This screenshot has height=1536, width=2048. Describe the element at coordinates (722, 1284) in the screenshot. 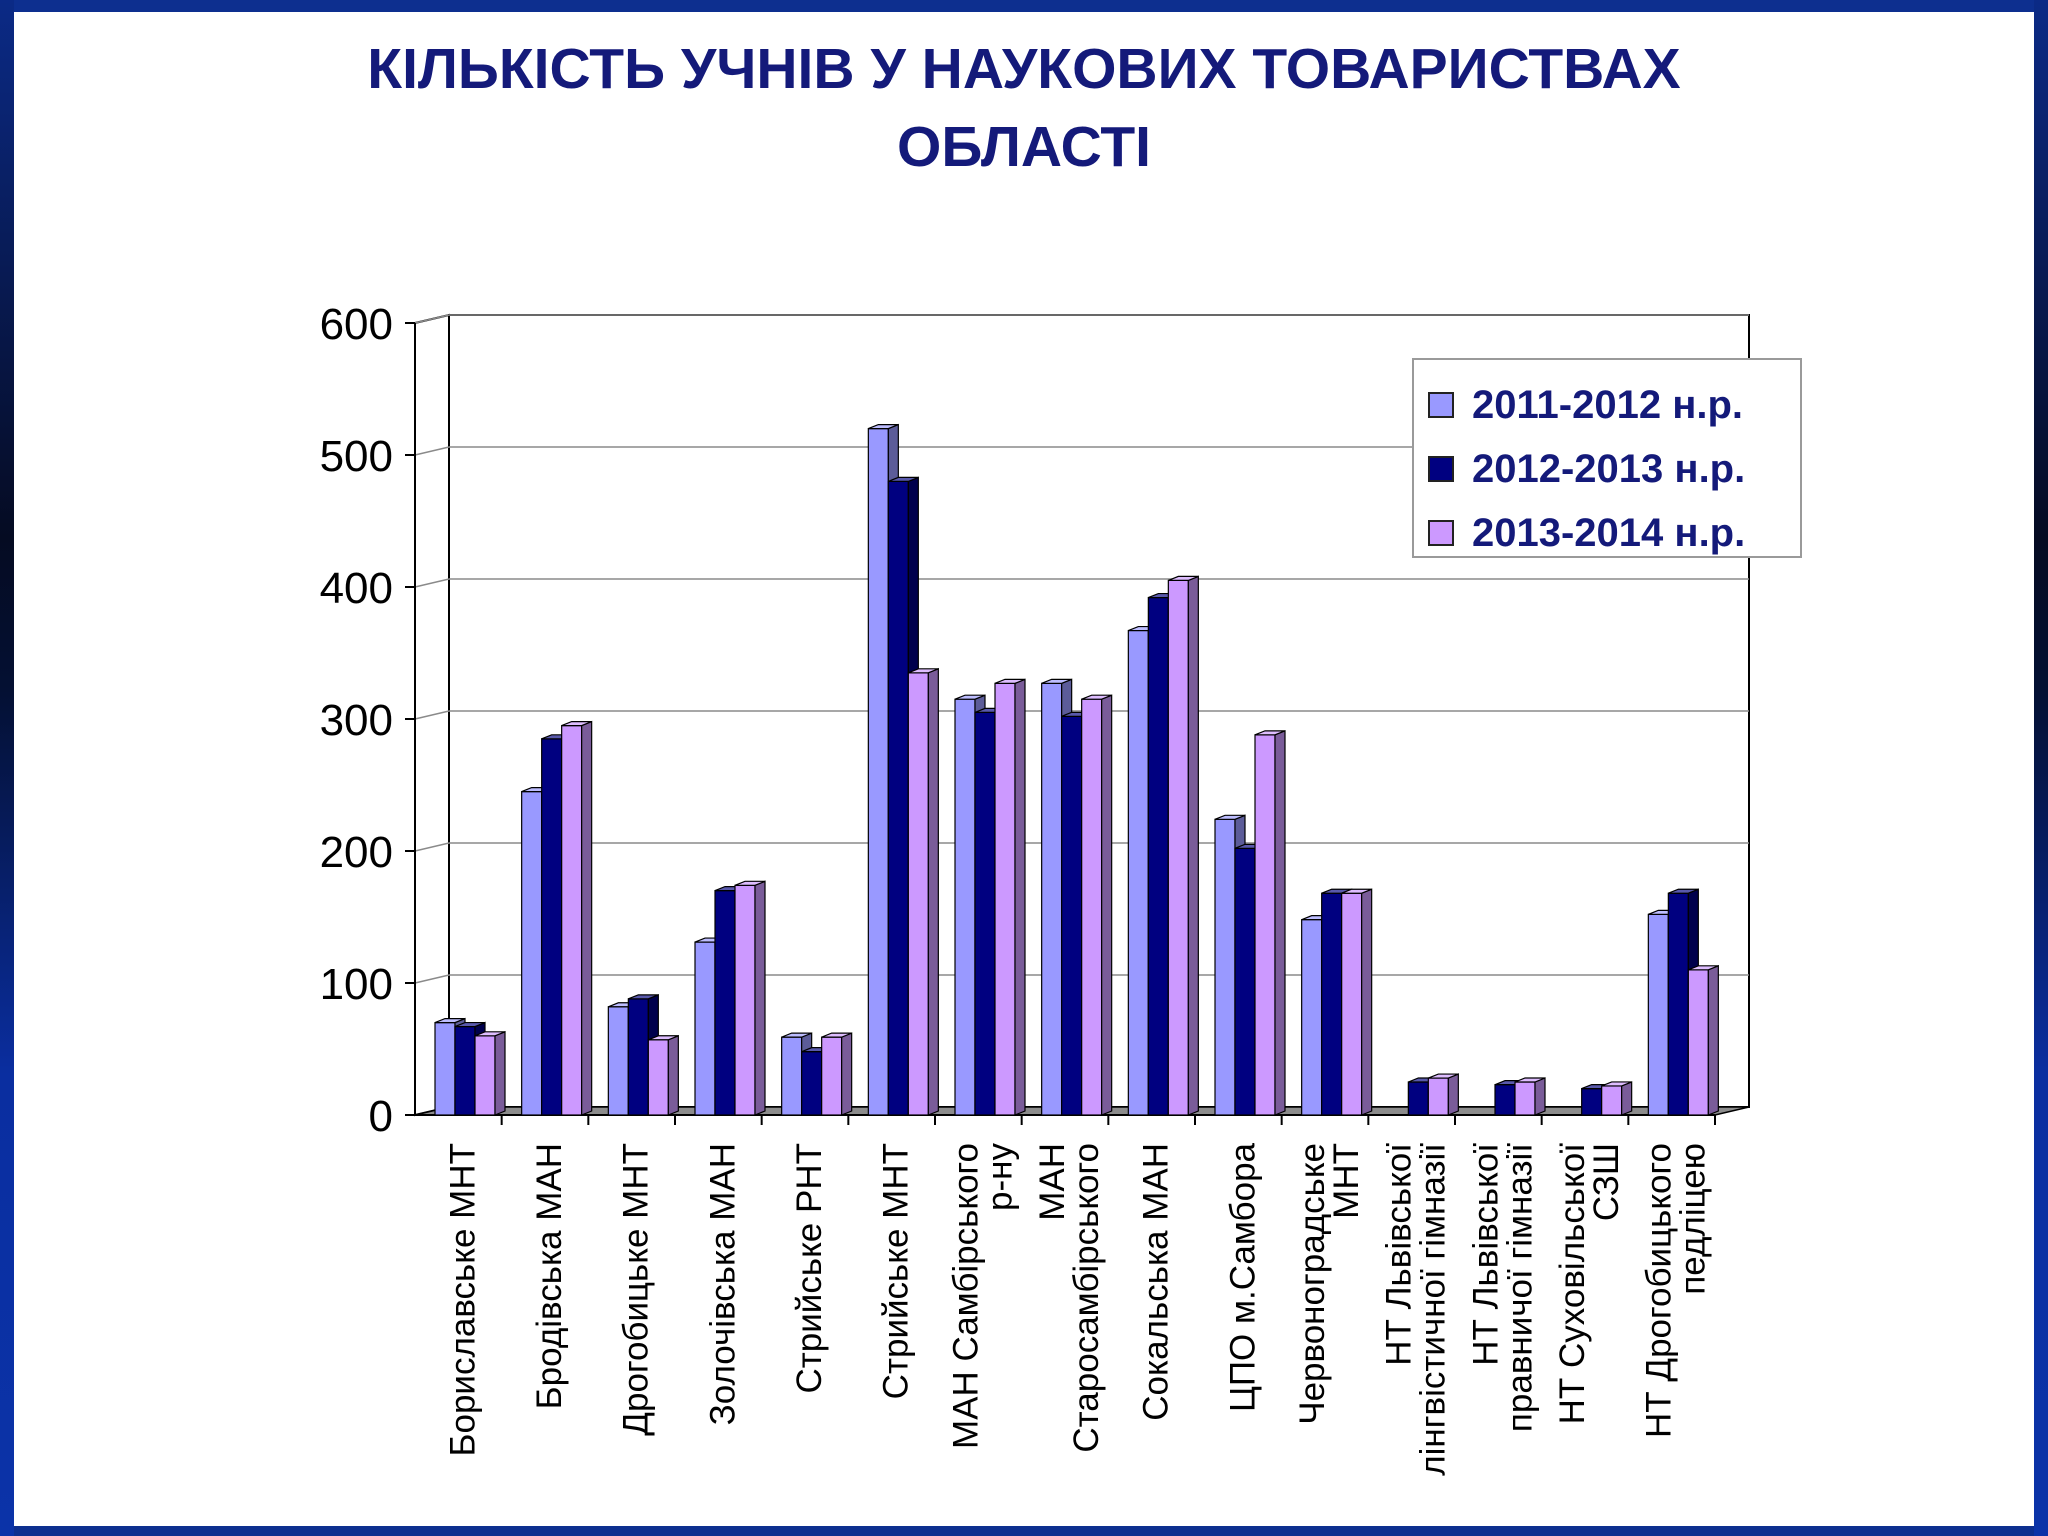

I see `x-tick-label: Золочівська МАН` at that location.